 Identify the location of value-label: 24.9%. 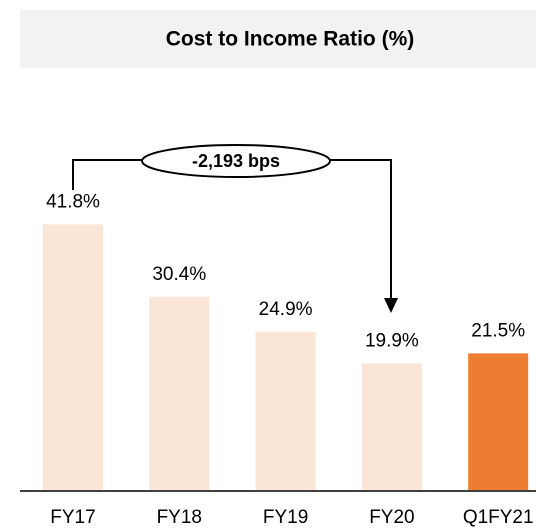
(286, 309).